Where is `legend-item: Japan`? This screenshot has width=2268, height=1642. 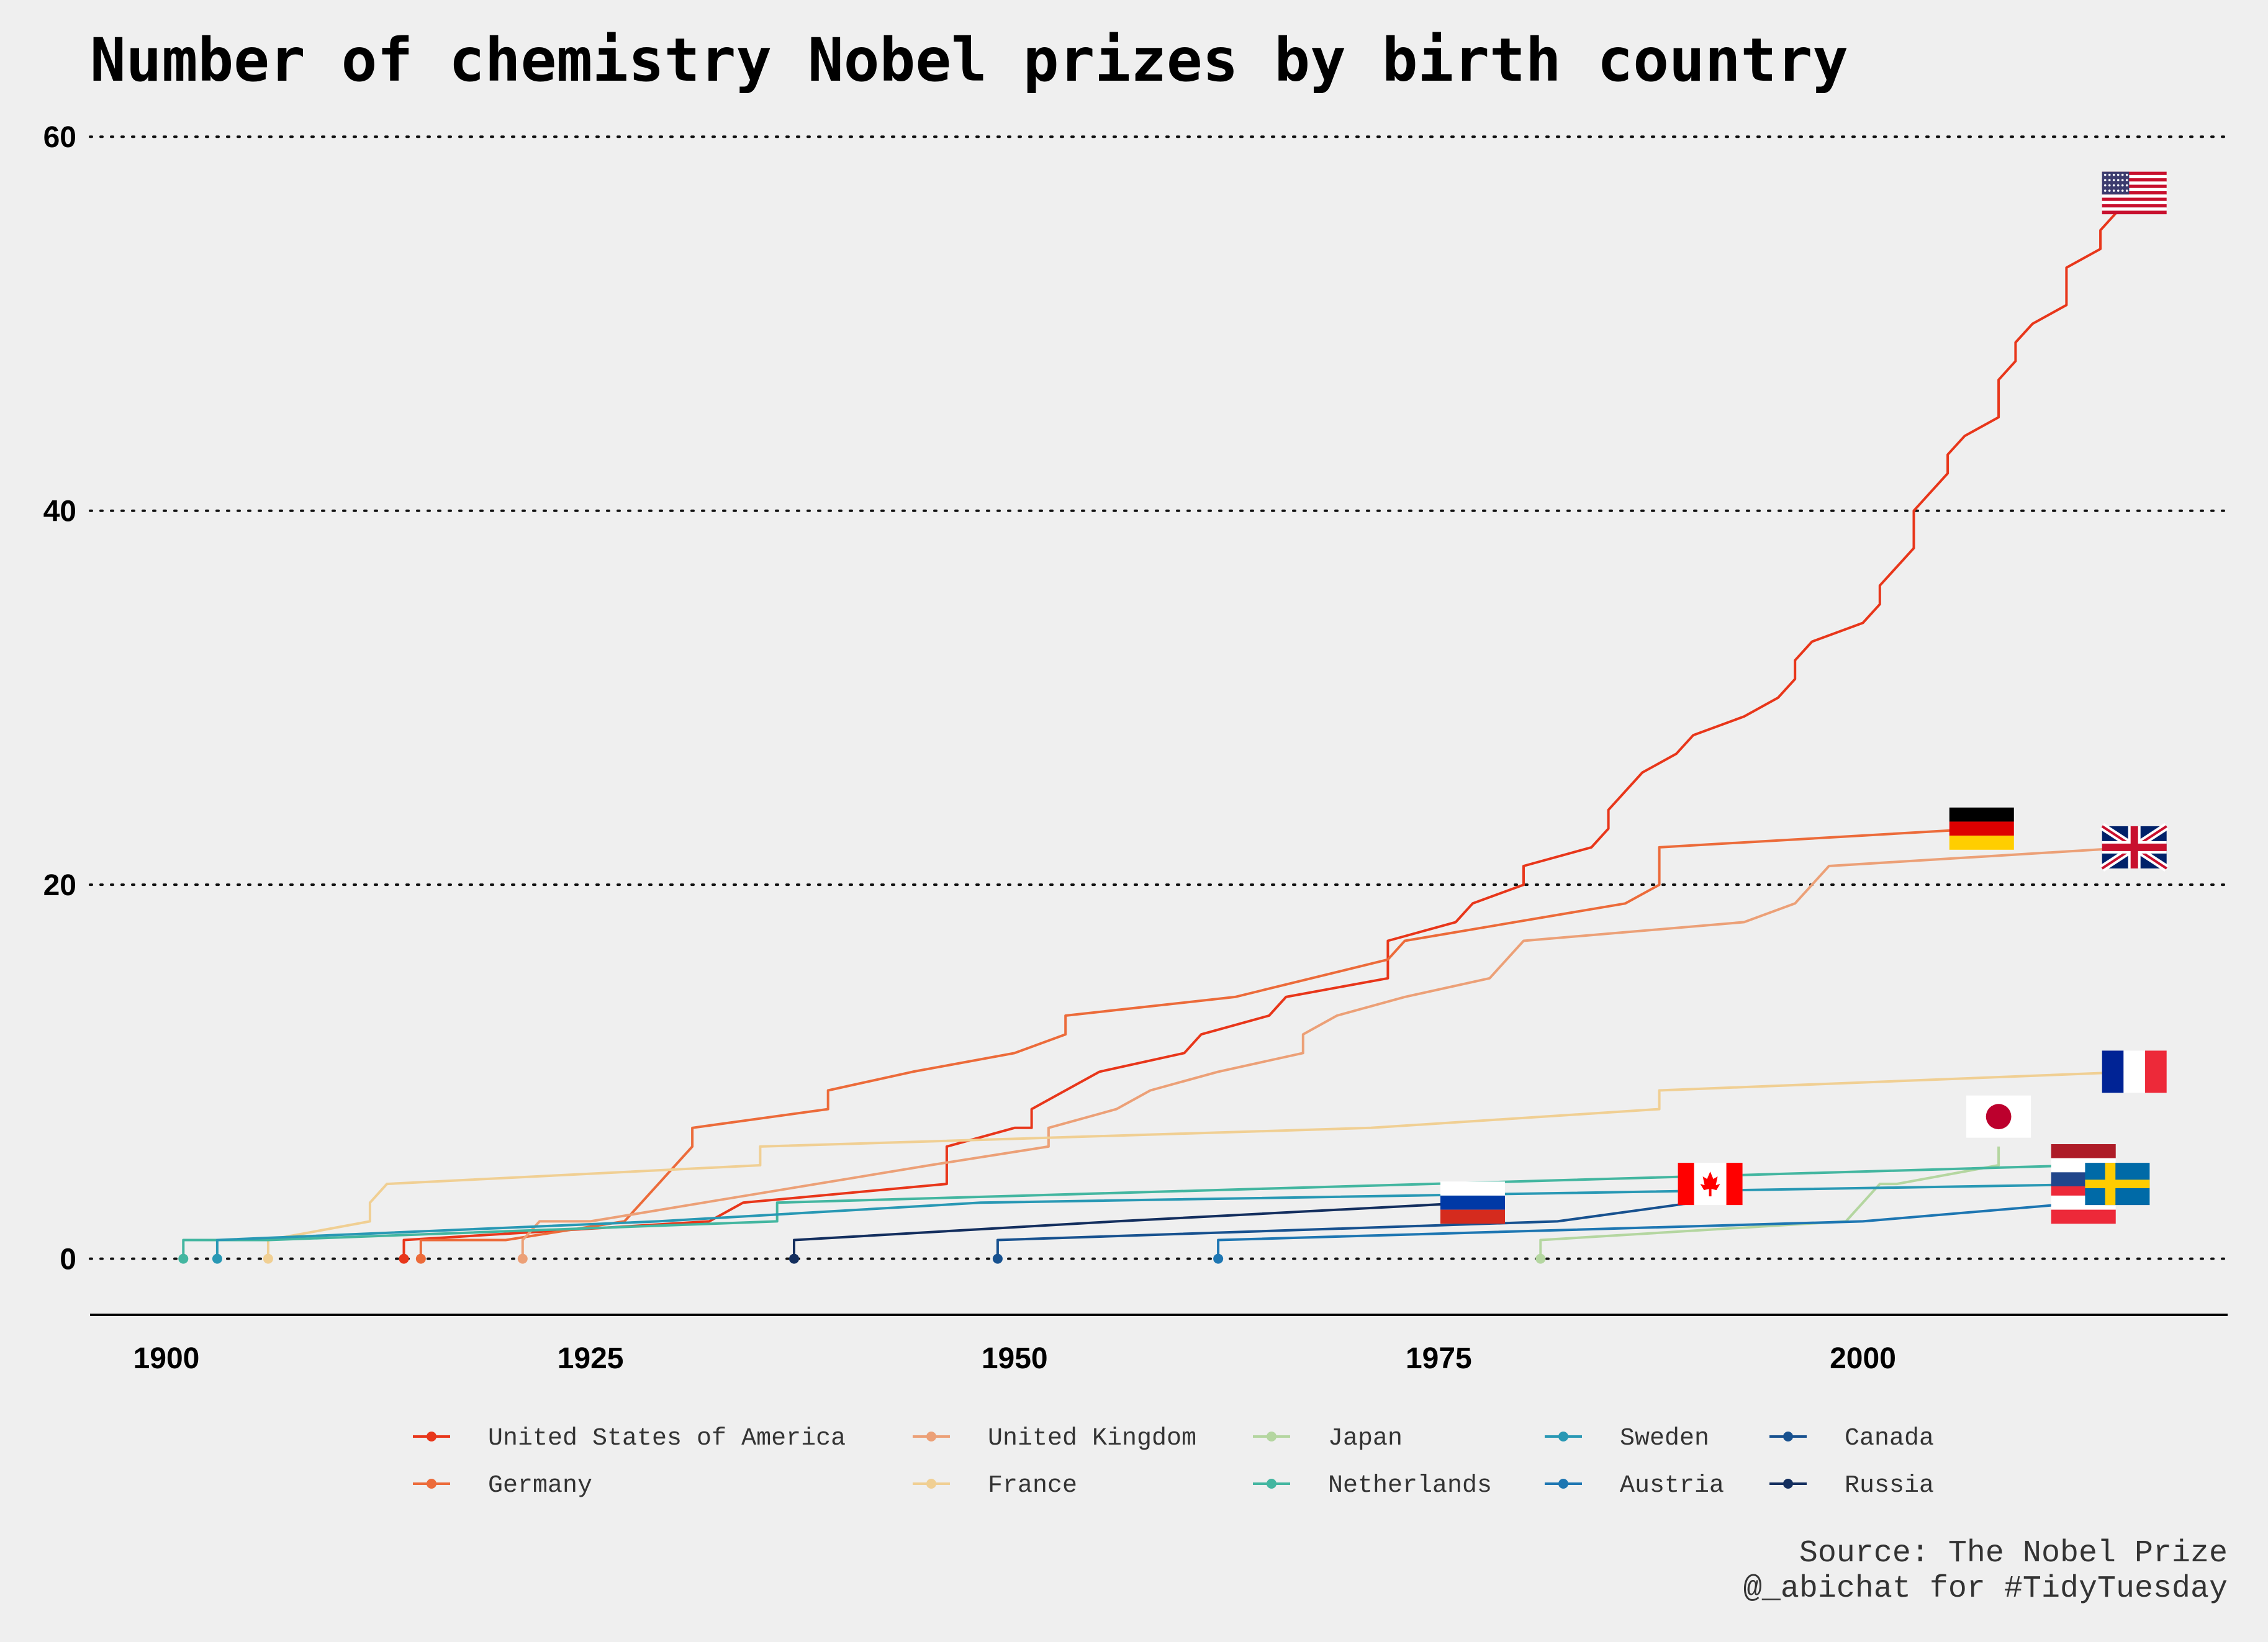 legend-item: Japan is located at coordinates (1328, 1439).